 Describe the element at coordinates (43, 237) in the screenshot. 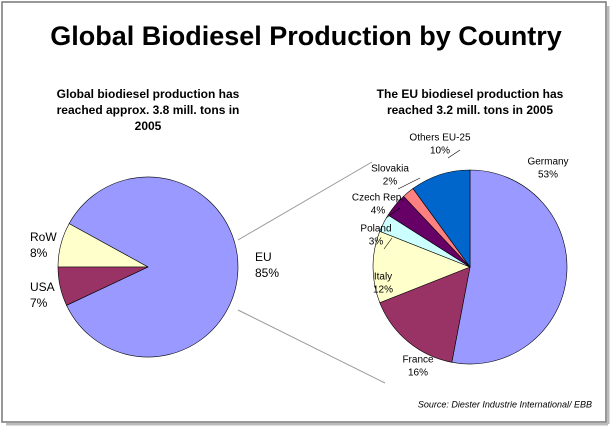

I see `slice-label: RoW` at that location.